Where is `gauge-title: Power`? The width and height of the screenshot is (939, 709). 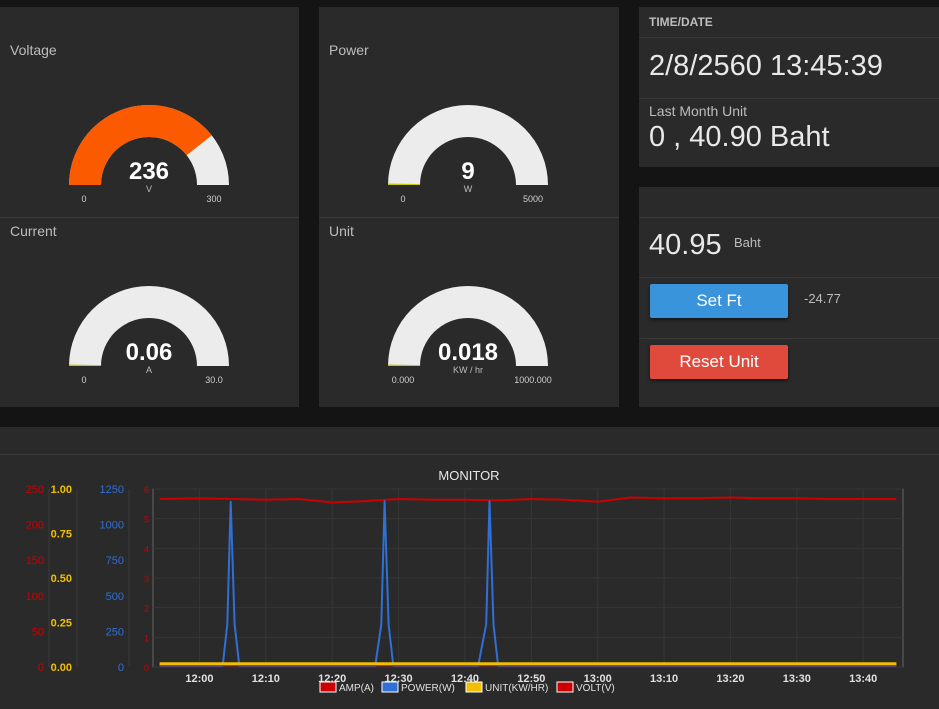
gauge-title: Power is located at coordinates (349, 50).